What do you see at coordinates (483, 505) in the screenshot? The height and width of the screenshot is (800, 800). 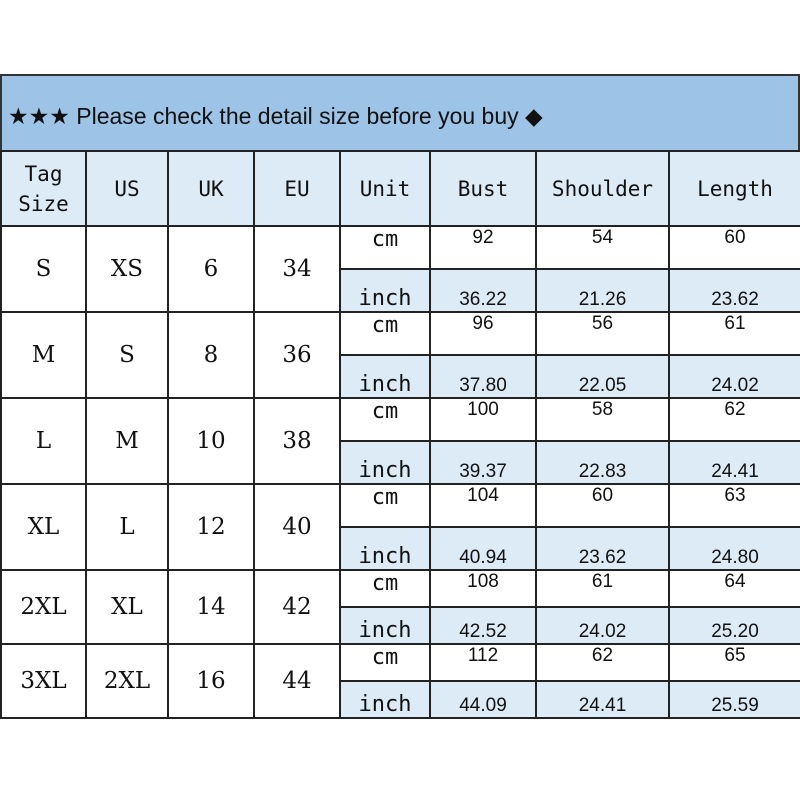 I see `bust-cell: 104` at bounding box center [483, 505].